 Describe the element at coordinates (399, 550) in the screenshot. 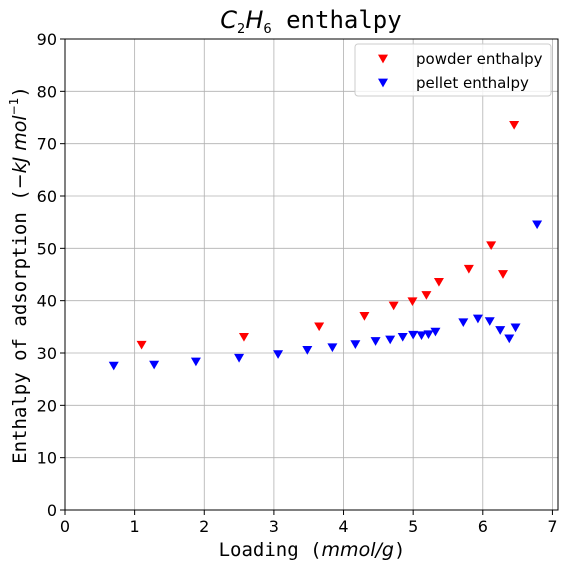

I see `x-axis-label-close: )` at that location.